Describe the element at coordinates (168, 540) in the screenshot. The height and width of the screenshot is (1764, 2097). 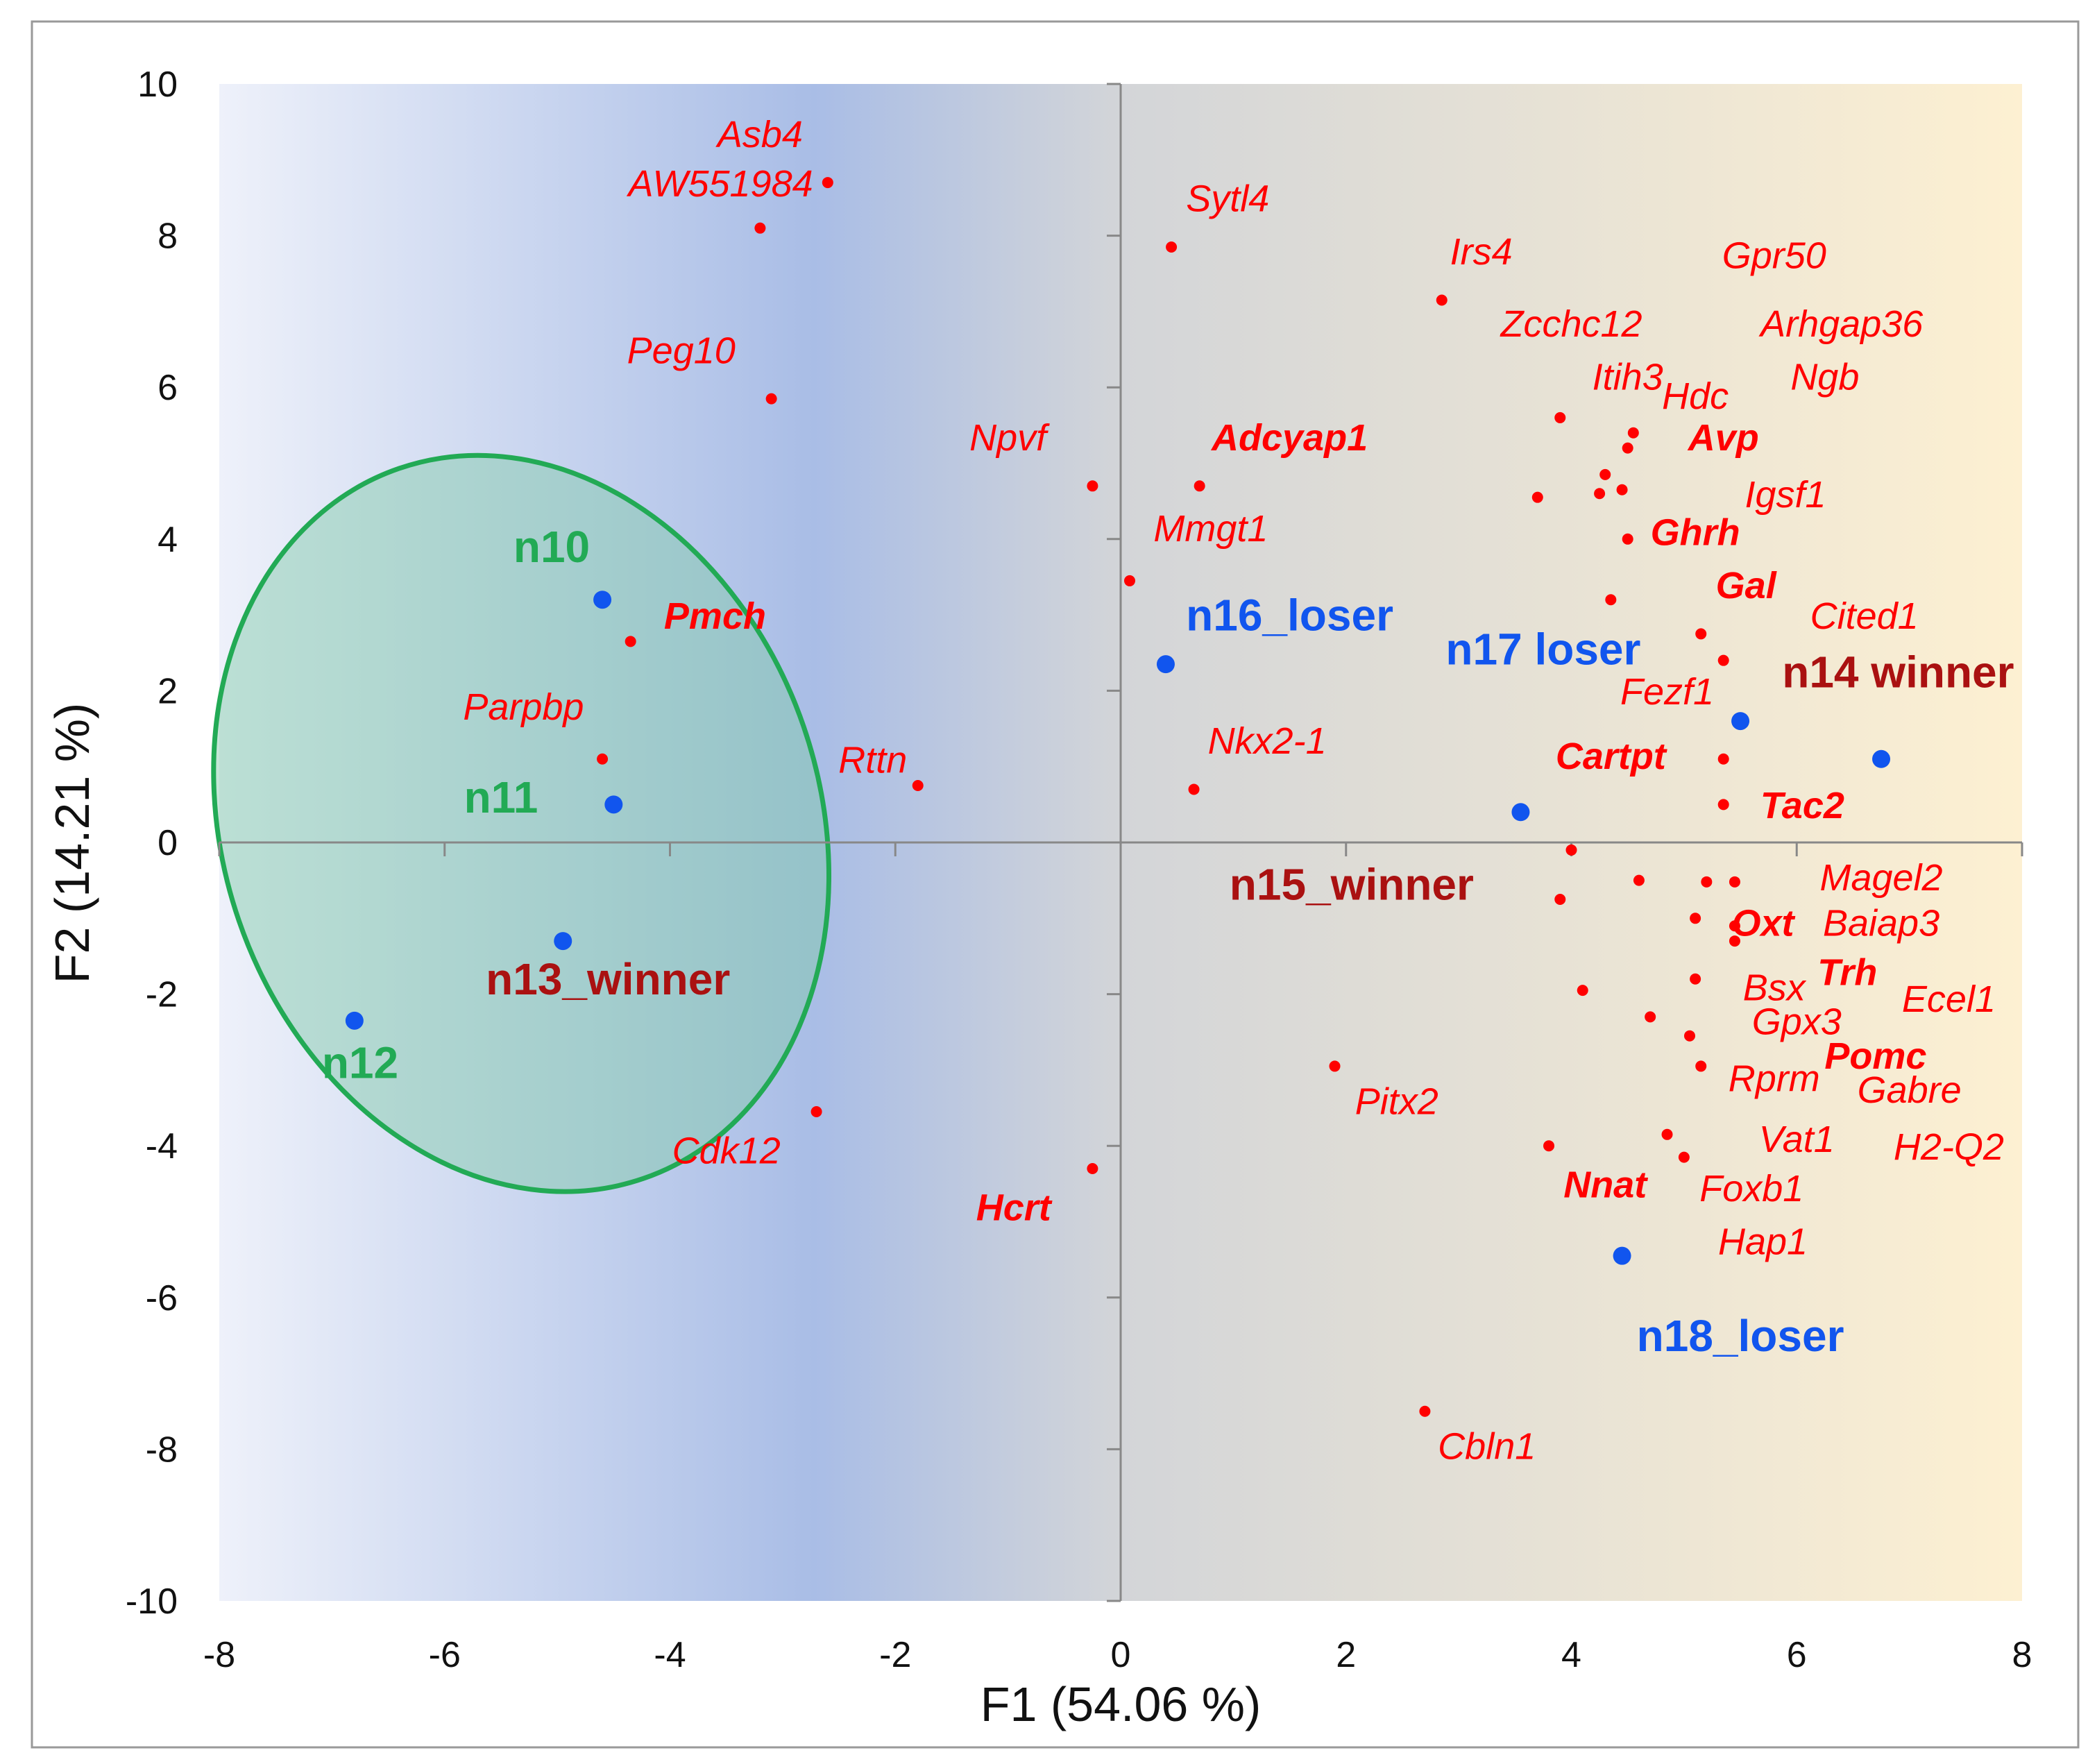
I see `y-tick-label: 4` at that location.